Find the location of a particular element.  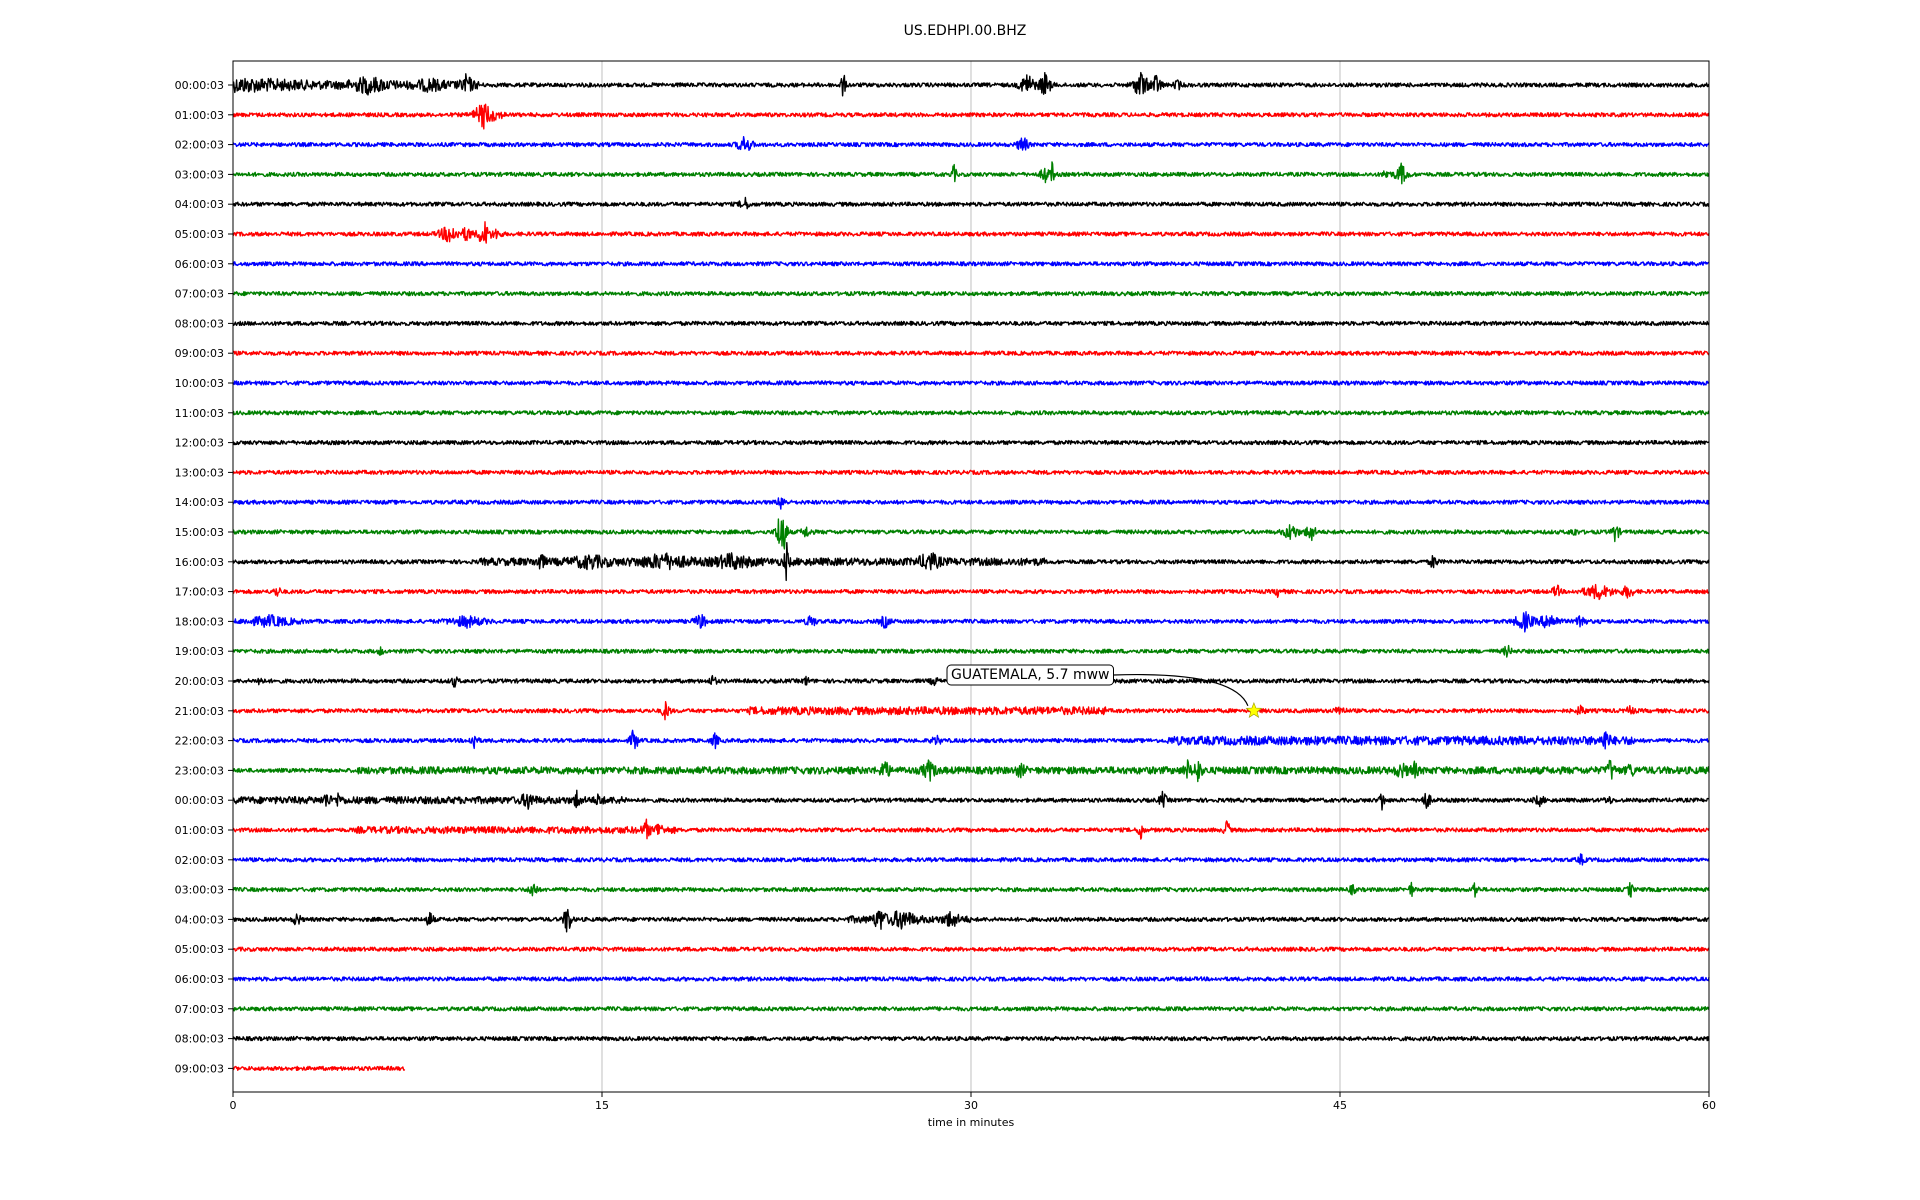

row-time-label: 12:00:03 is located at coordinates (199, 443).